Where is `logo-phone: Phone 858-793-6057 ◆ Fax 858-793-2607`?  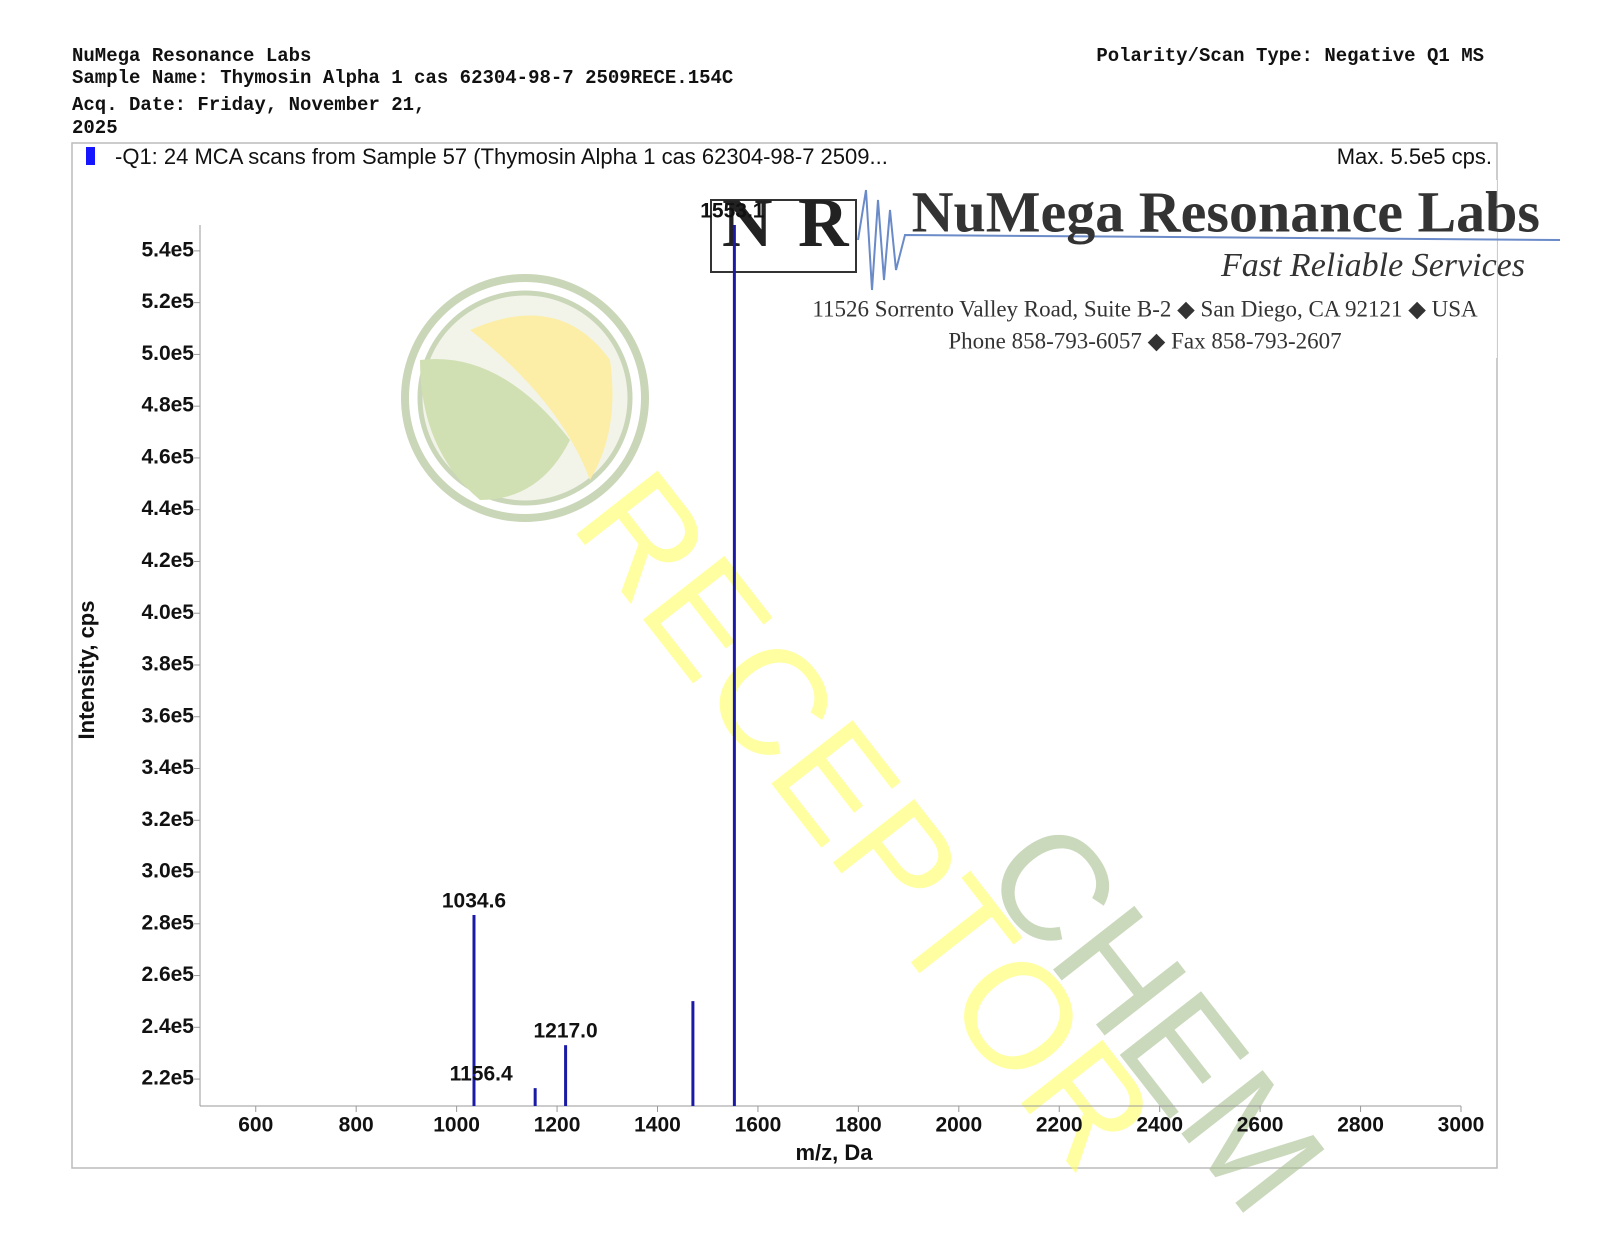
logo-phone: Phone 858-793-6057 ◆ Fax 858-793-2607 is located at coordinates (1144, 340).